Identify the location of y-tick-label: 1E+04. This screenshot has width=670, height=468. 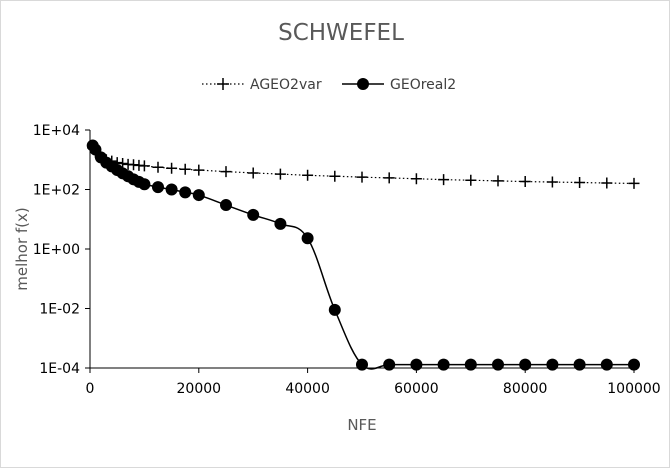
(56, 131).